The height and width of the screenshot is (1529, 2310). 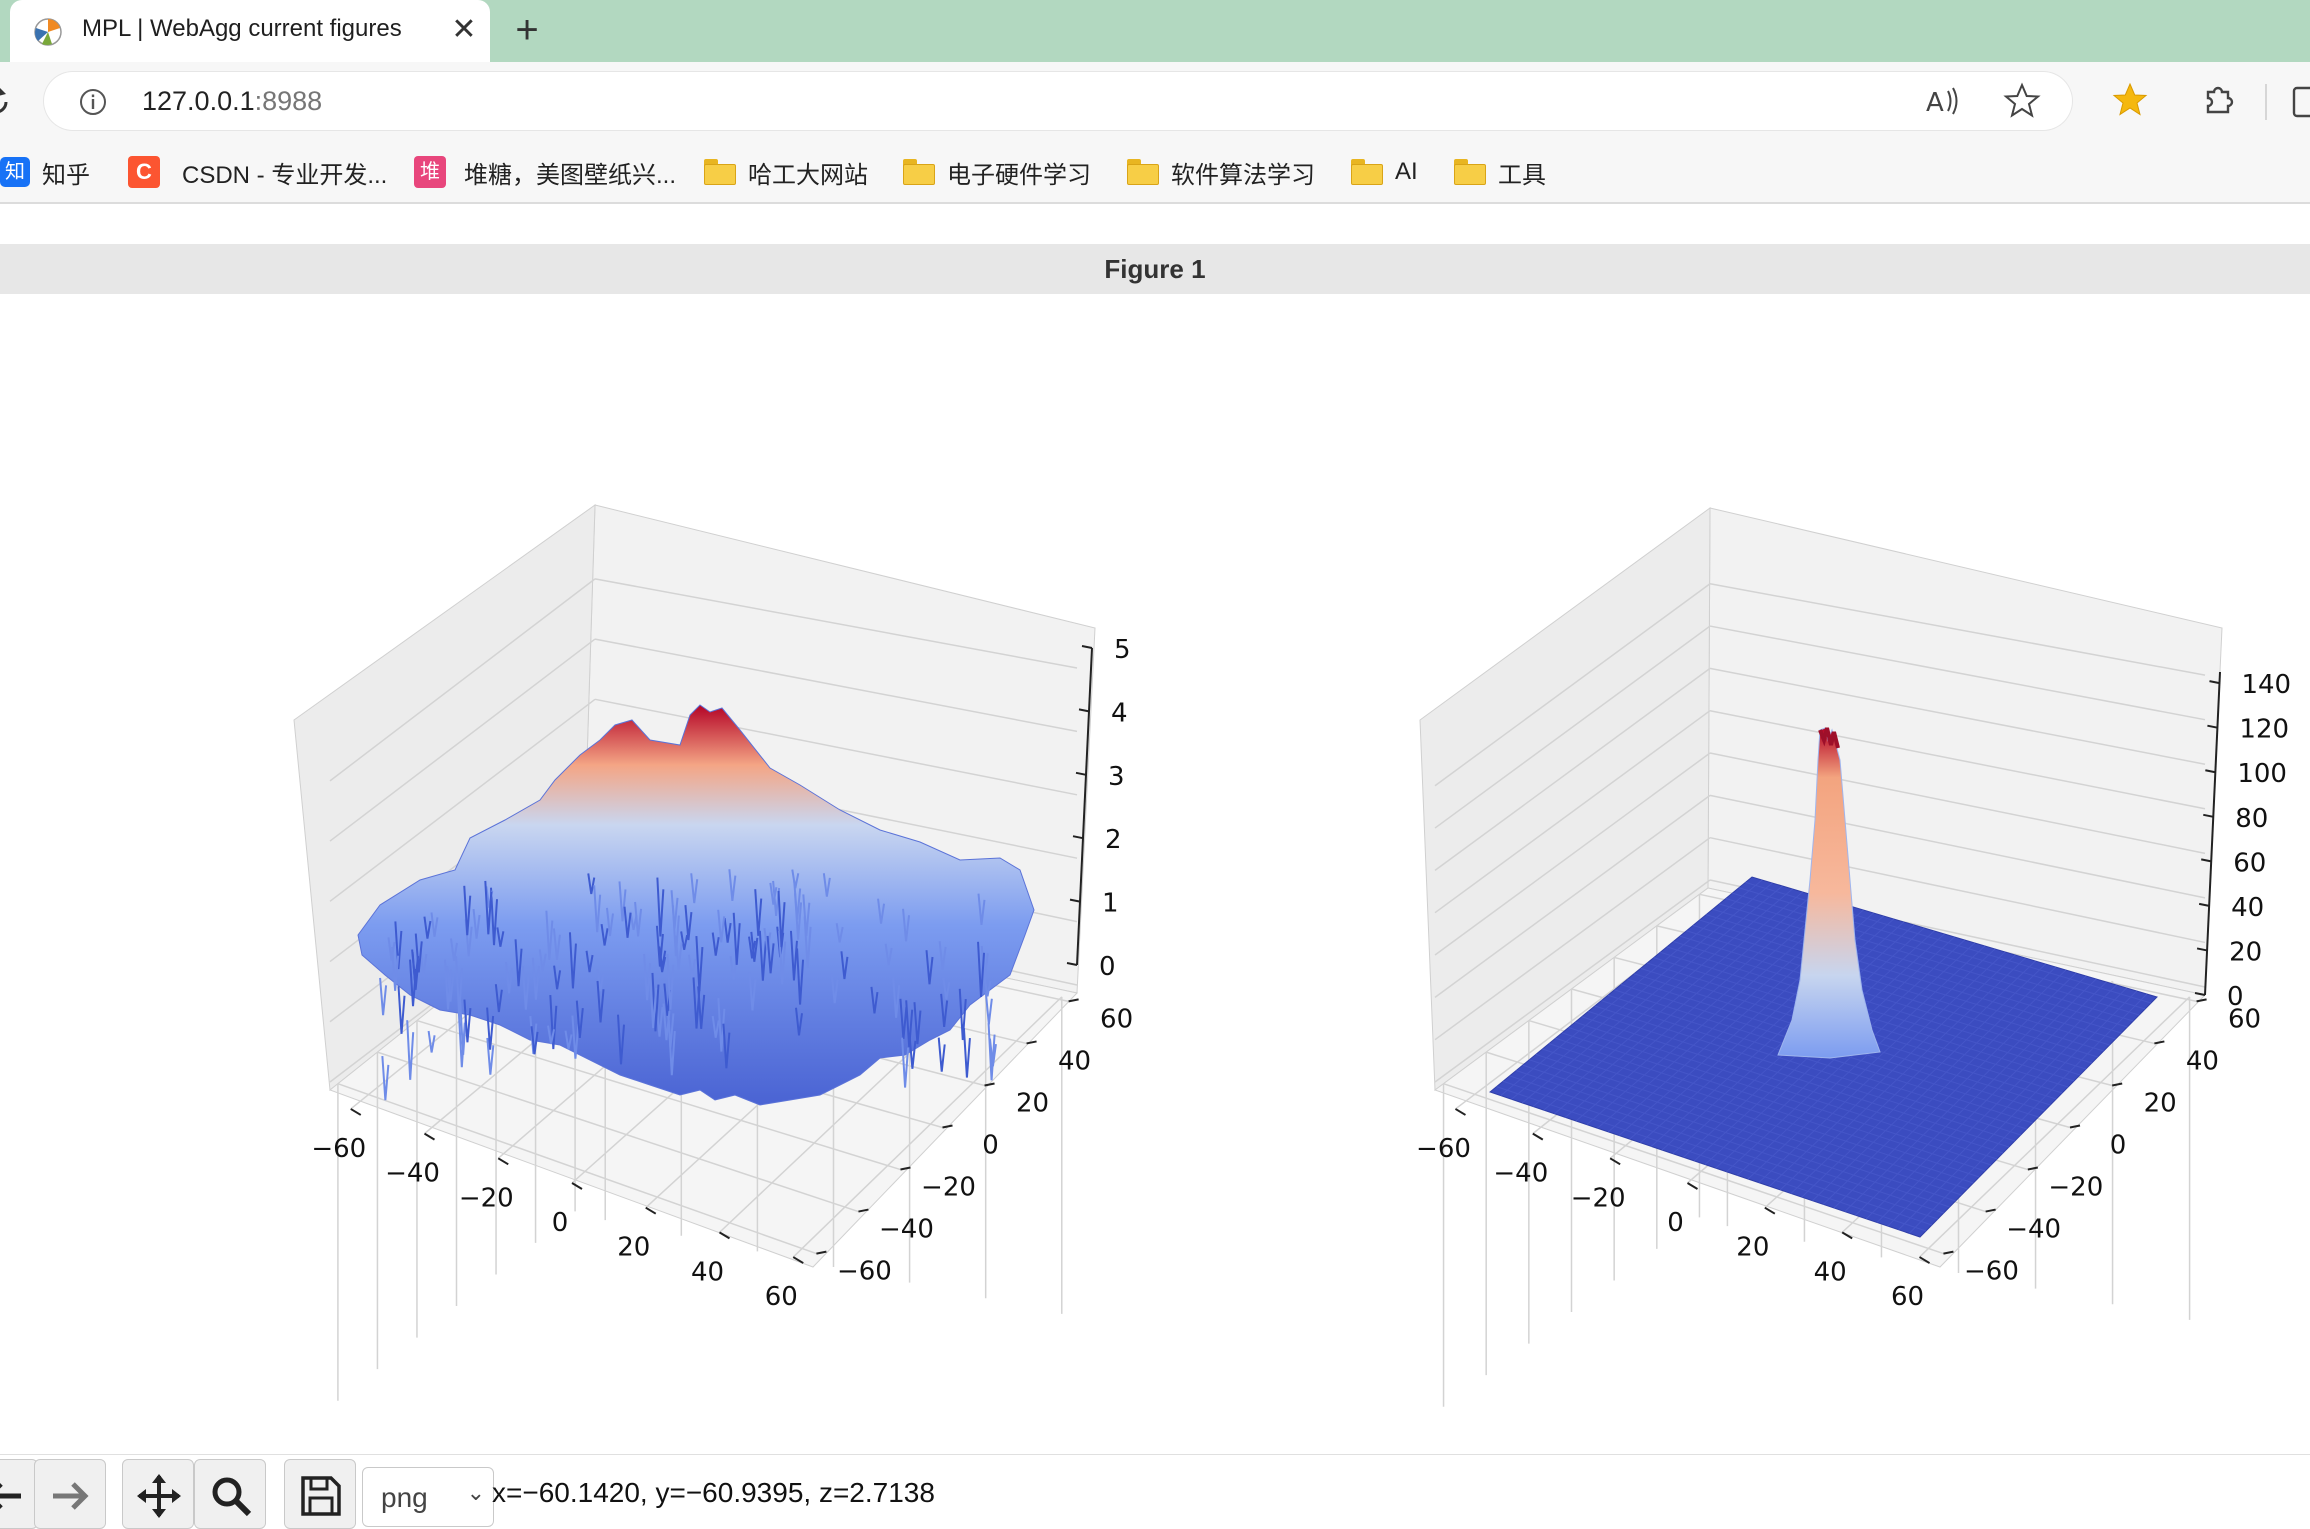 I want to click on bookmark-folder-ai: AI, so click(x=1384, y=172).